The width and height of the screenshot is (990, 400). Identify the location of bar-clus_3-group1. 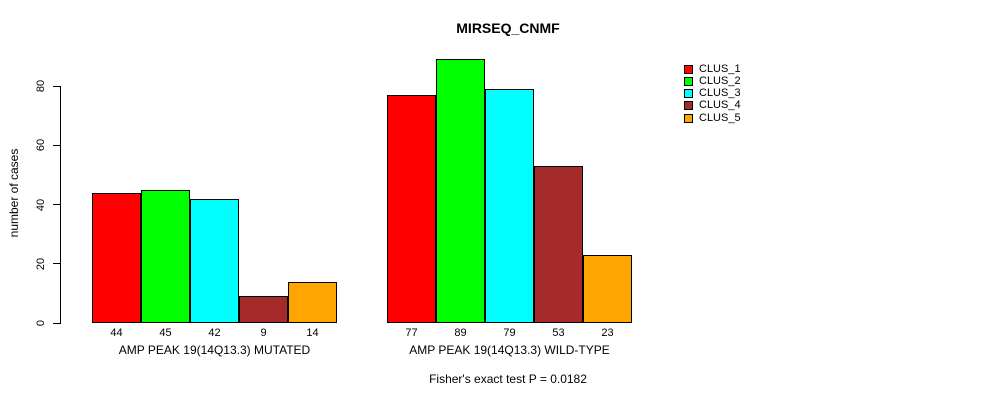
(214, 261).